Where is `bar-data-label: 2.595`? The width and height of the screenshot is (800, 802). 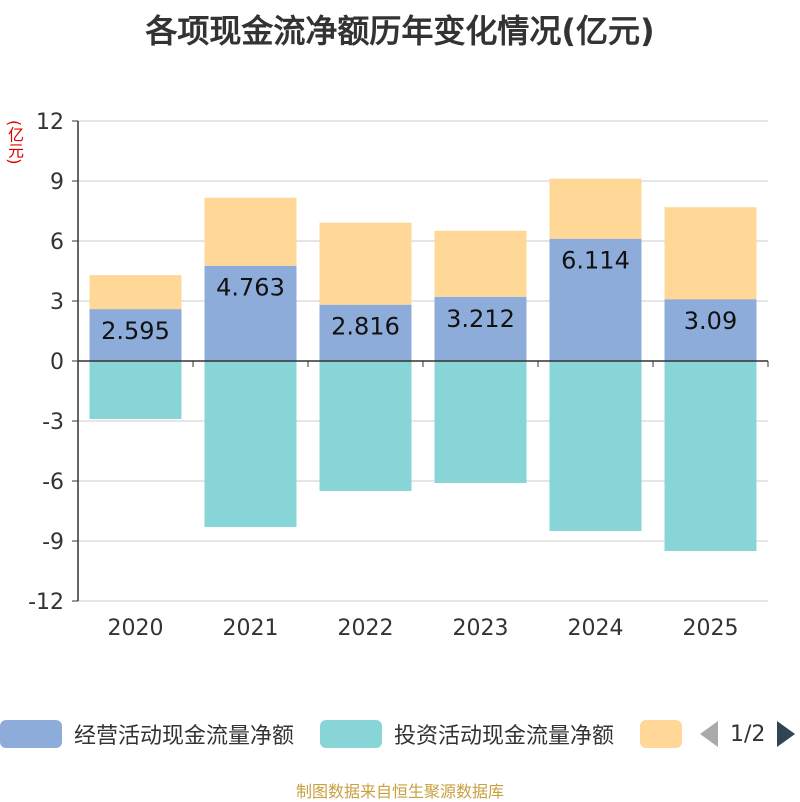
bar-data-label: 2.595 is located at coordinates (135, 331).